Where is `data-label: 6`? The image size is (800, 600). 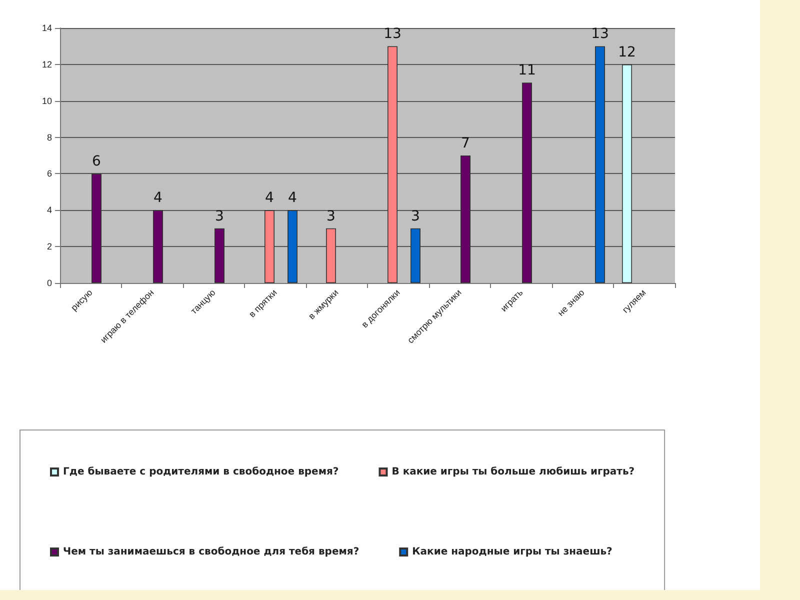
data-label: 6 is located at coordinates (97, 162).